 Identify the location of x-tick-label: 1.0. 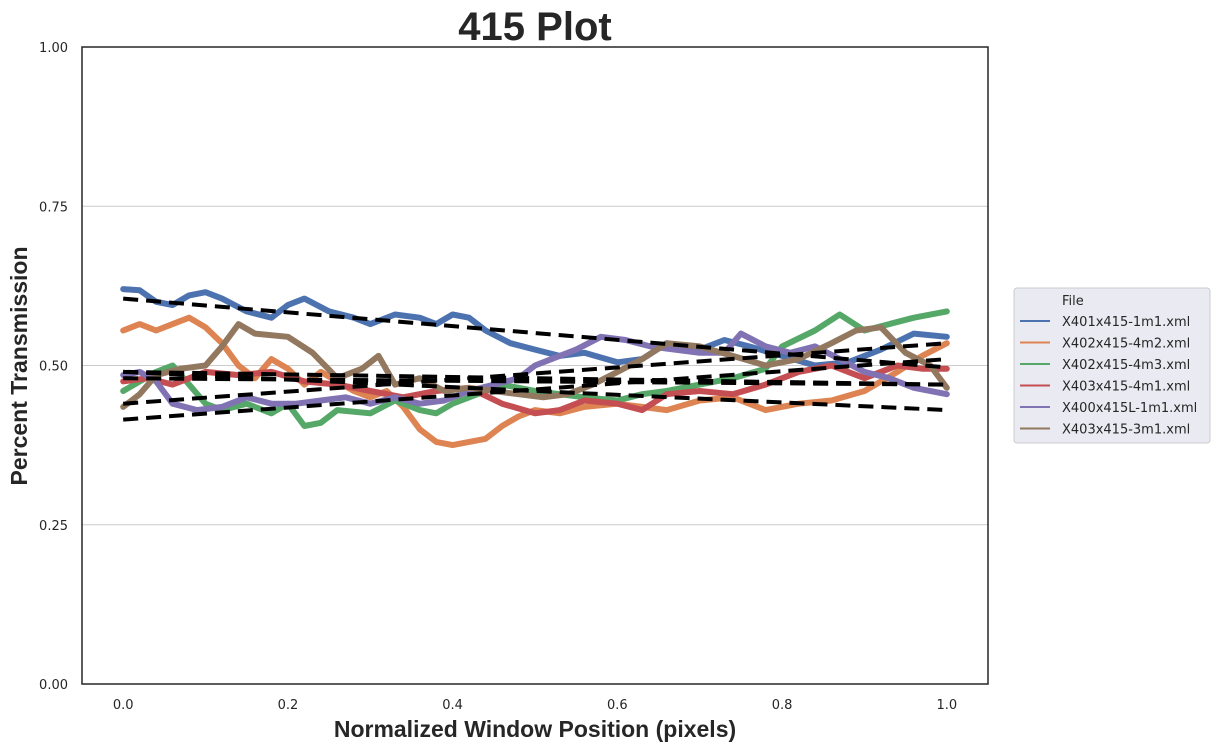
(946, 705).